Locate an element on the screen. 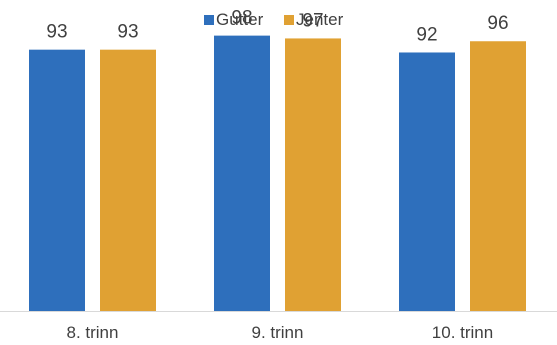  data-label-jenter-3: 96 is located at coordinates (497, 23).